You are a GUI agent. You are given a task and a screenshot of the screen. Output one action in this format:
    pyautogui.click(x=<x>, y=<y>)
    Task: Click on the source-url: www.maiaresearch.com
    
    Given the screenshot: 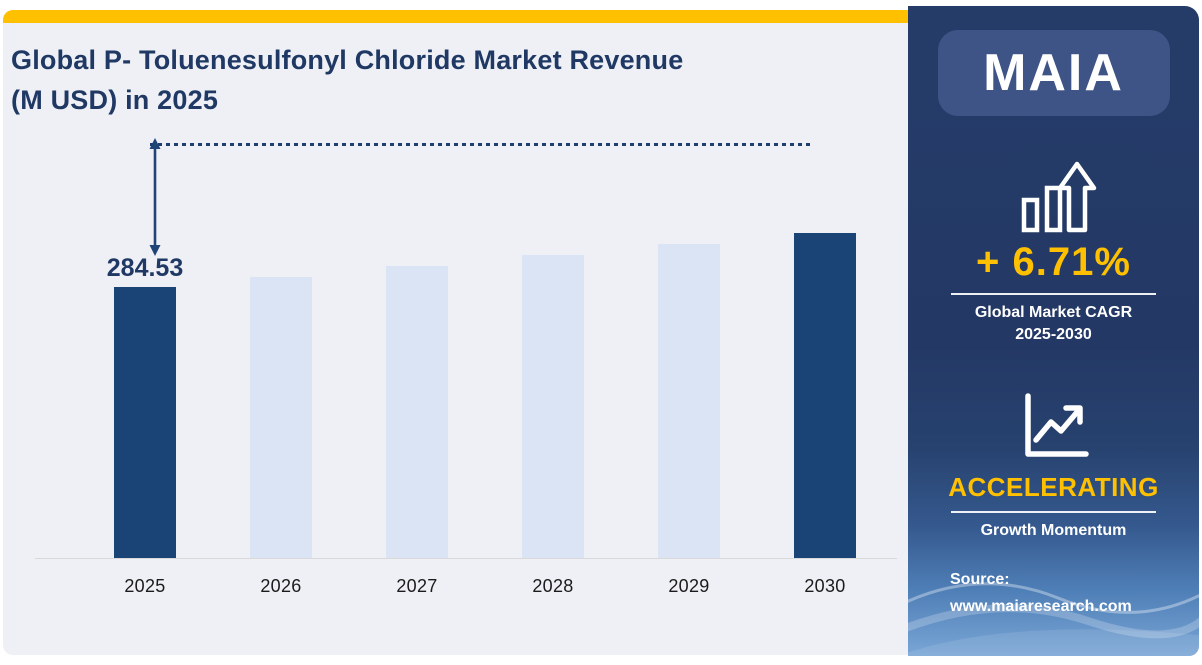 What is the action you would take?
    pyautogui.click(x=1041, y=606)
    